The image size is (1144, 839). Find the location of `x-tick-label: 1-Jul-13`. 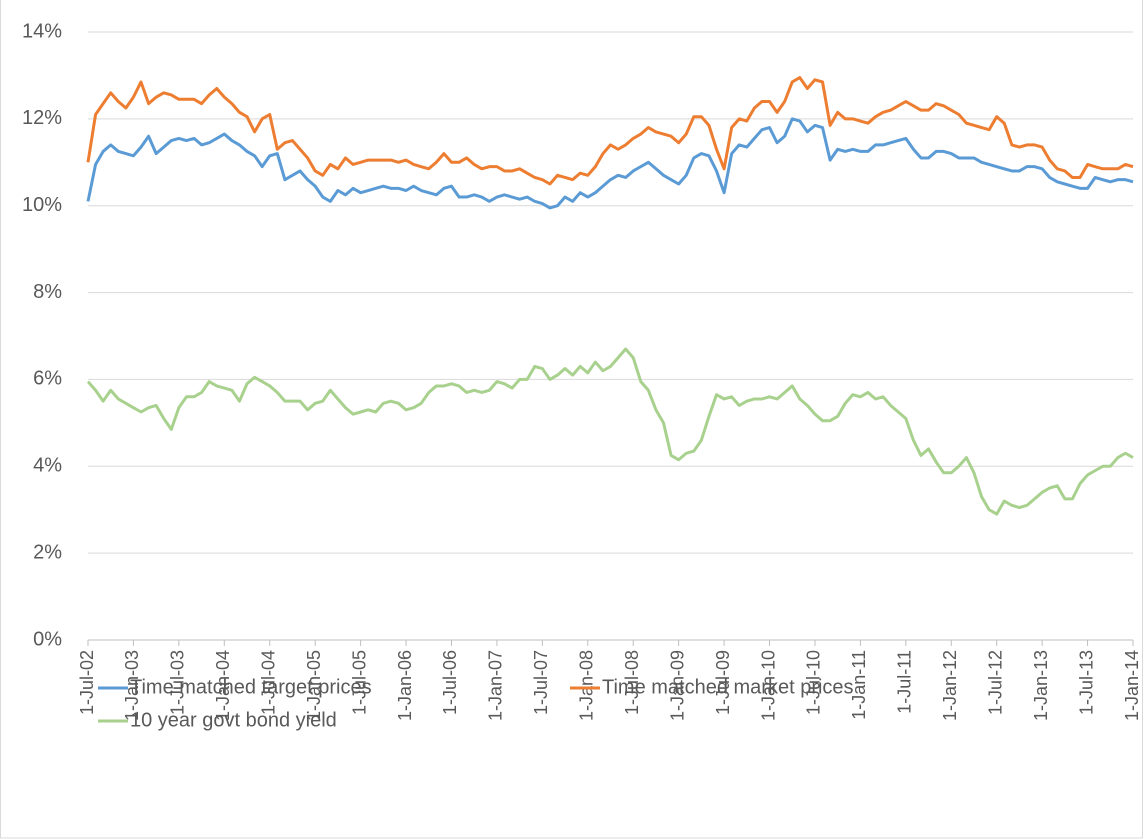

x-tick-label: 1-Jul-13 is located at coordinates (1086, 682).